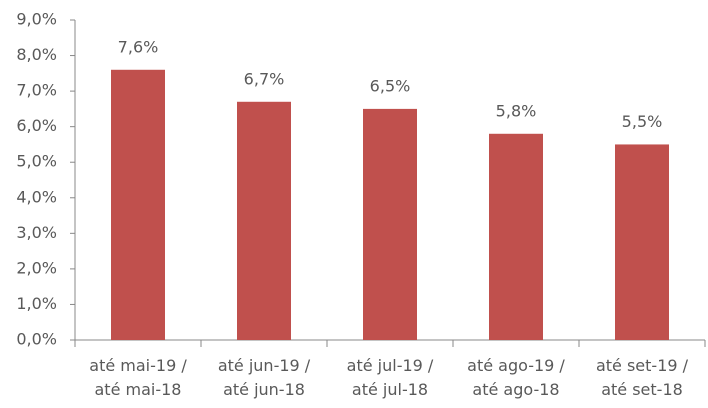 Image resolution: width=708 pixels, height=408 pixels. I want to click on y-tick-label: 4,0%, so click(36, 196).